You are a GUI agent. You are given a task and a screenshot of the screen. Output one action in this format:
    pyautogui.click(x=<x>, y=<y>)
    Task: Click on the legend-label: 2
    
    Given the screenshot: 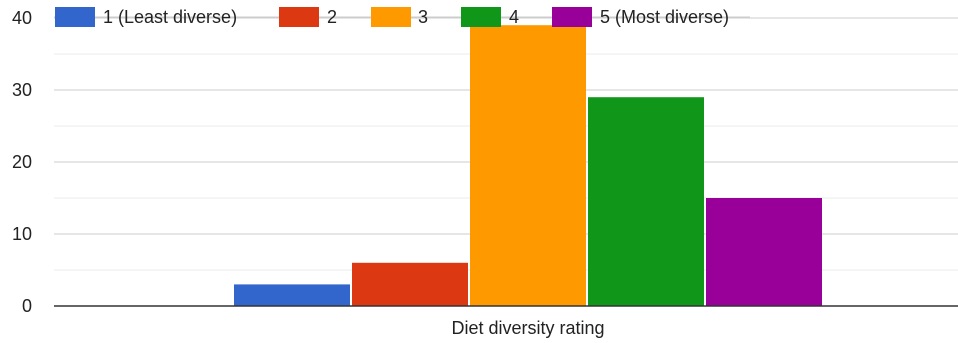 What is the action you would take?
    pyautogui.click(x=332, y=17)
    